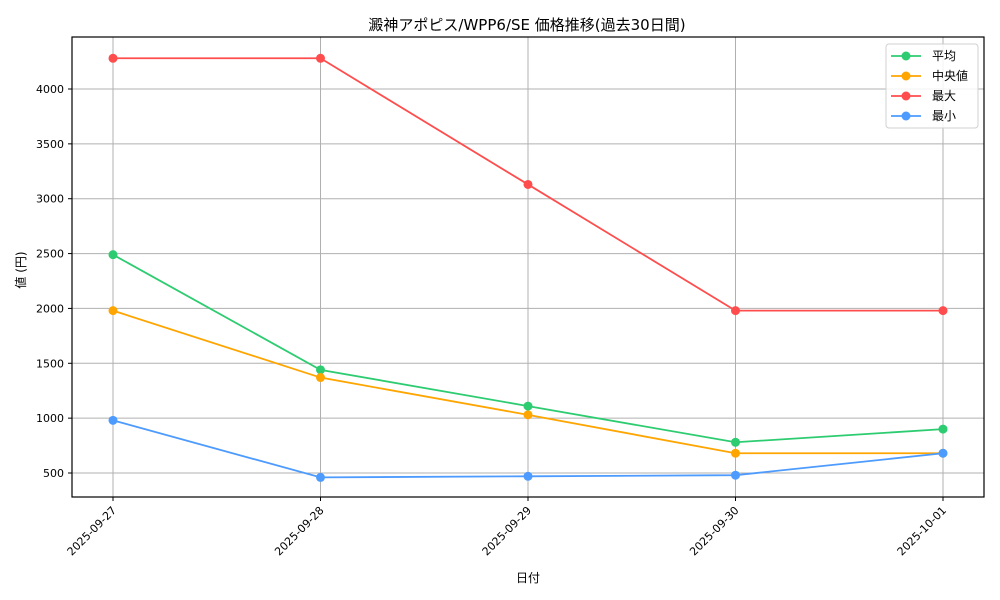 The height and width of the screenshot is (600, 1000). I want to click on x-tick-label: 2025-10-01, so click(922, 531).